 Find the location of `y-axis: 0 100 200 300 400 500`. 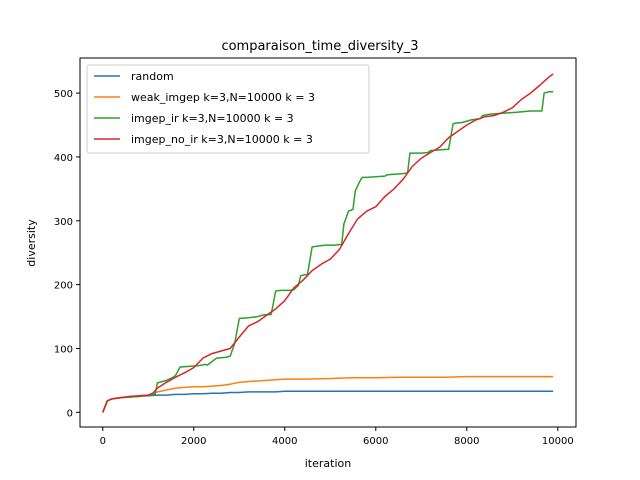

y-axis: 0 100 200 300 400 500 is located at coordinates (67, 254).